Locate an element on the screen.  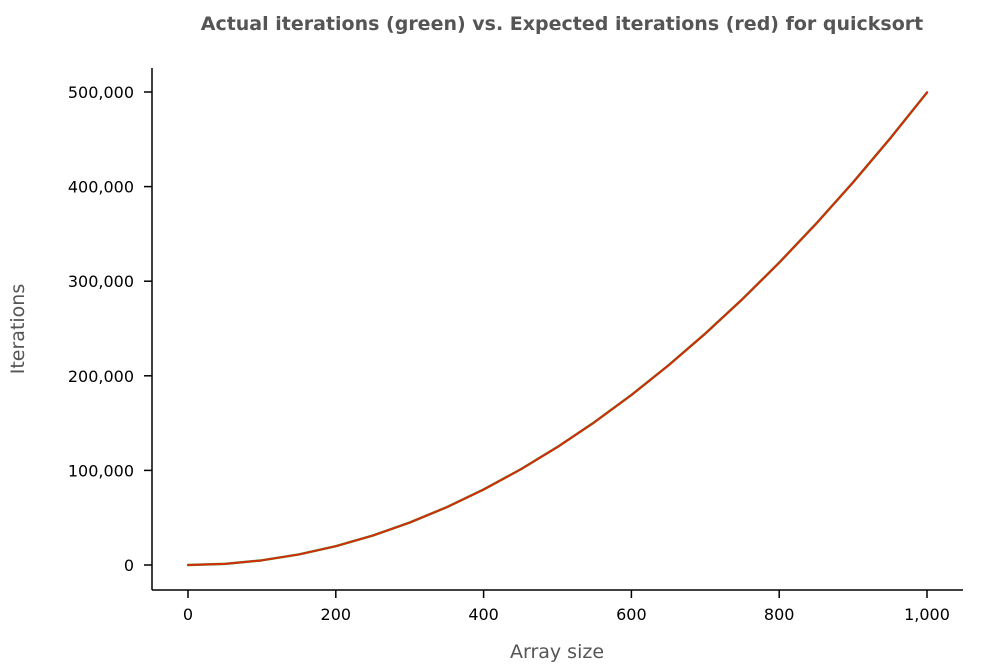
y-tick-label: 400,000 is located at coordinates (101, 187).